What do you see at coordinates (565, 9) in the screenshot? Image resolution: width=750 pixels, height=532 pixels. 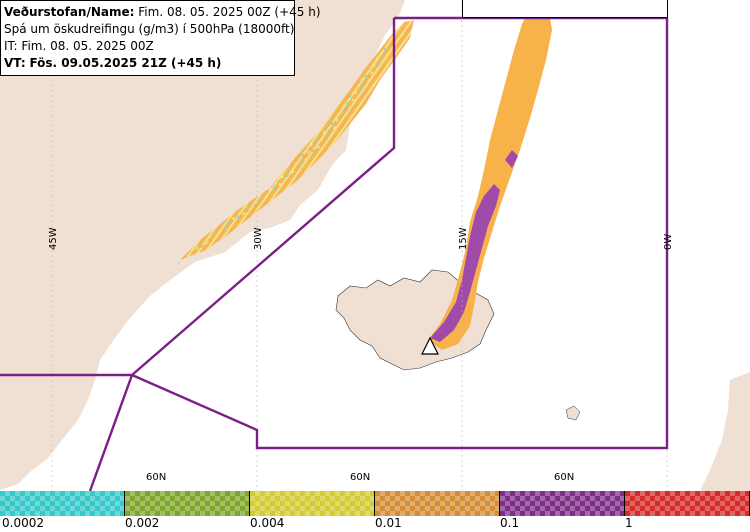 I see `top-right-label-box` at bounding box center [565, 9].